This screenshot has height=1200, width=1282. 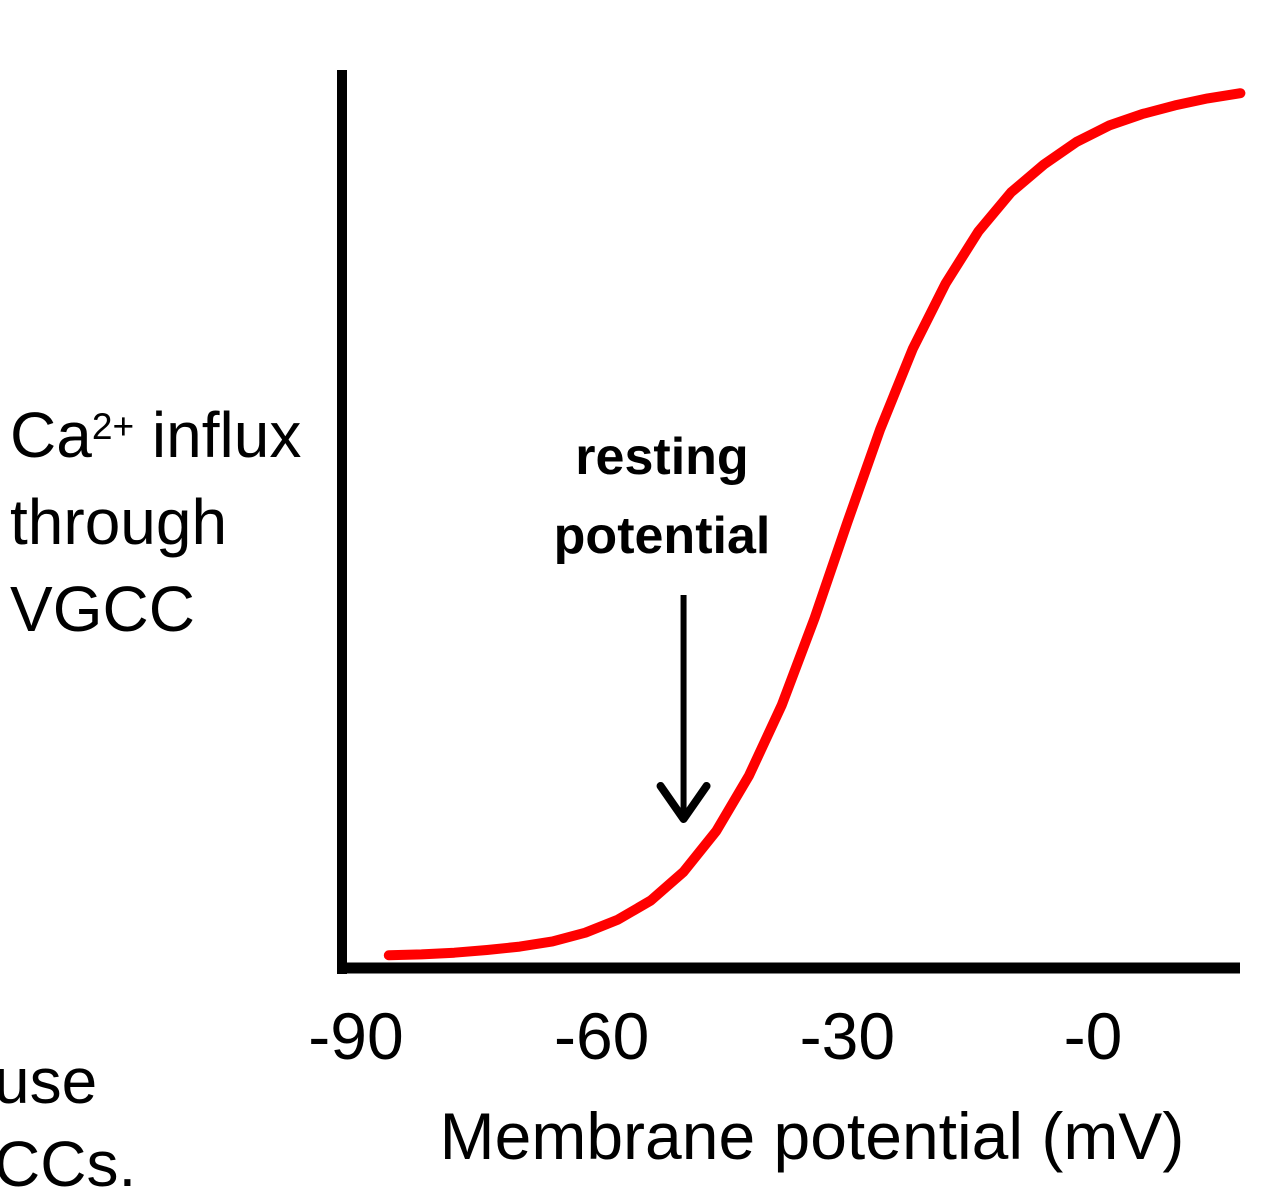 What do you see at coordinates (218, 435) in the screenshot?
I see `y-axis-label-rest: influx` at bounding box center [218, 435].